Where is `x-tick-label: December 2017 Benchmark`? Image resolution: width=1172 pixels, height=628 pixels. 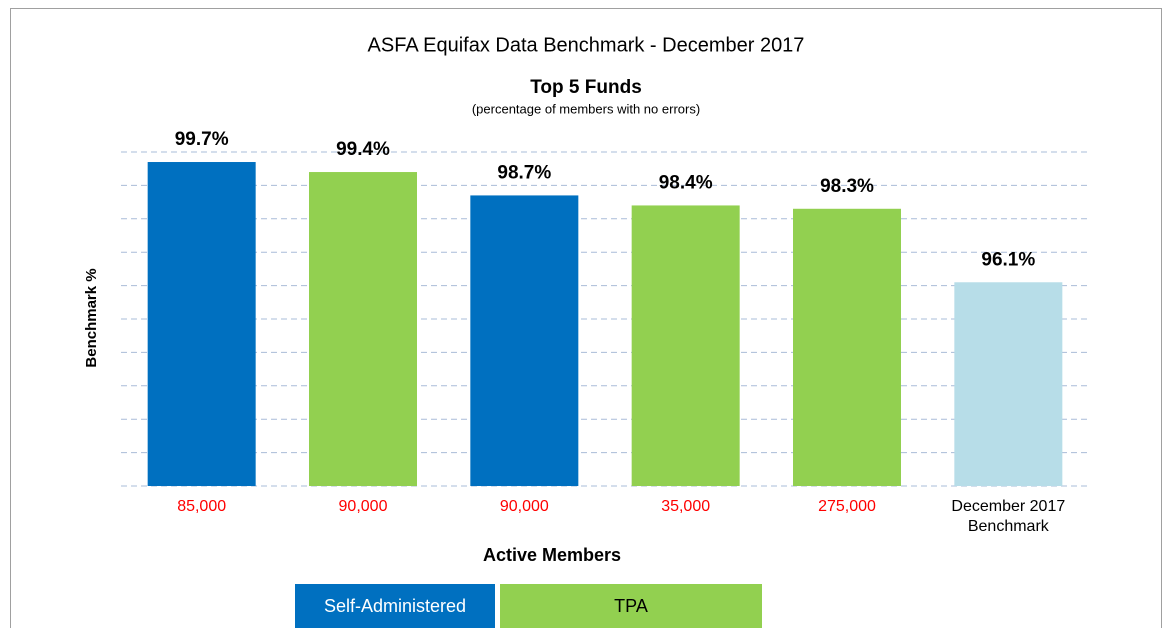 x-tick-label: December 2017 Benchmark is located at coordinates (1008, 516).